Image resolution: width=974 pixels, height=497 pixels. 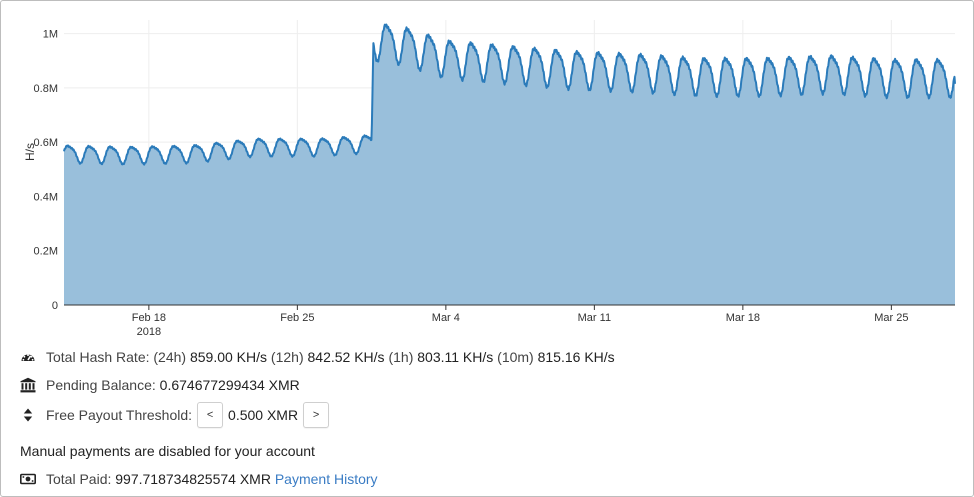 What do you see at coordinates (46, 89) in the screenshot?
I see `y-tick-label: 0.8M` at bounding box center [46, 89].